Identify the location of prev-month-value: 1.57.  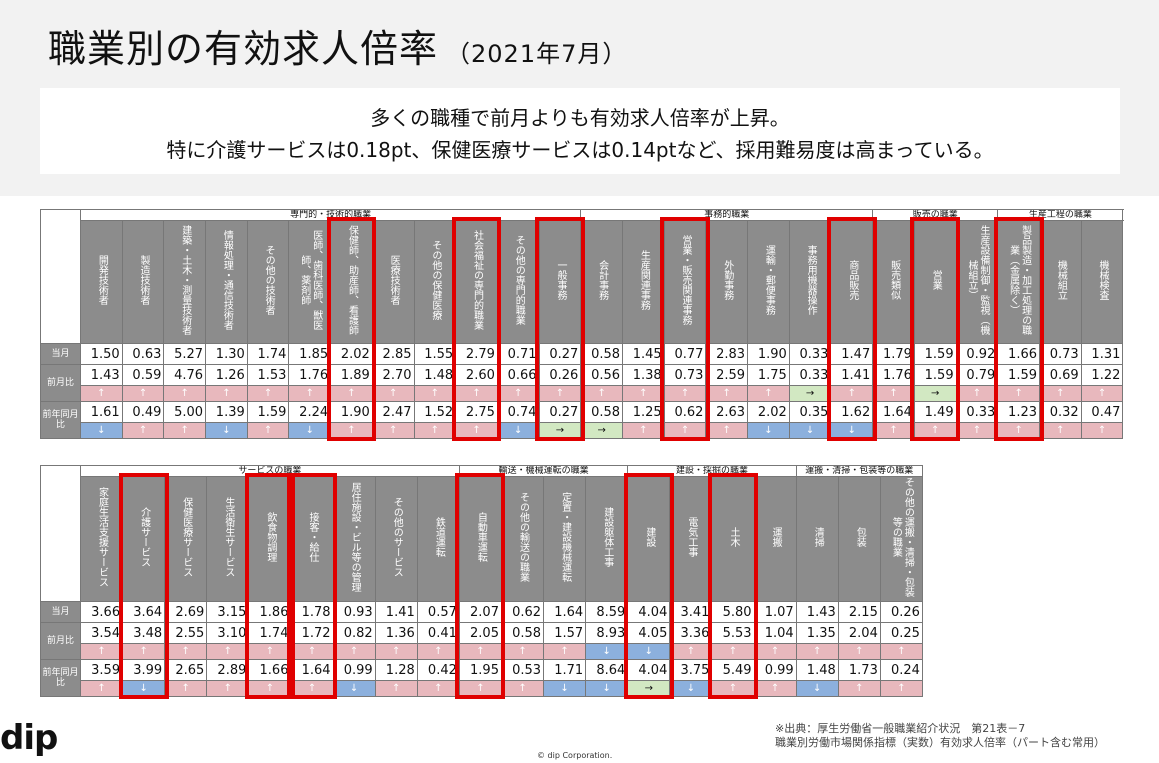
(565, 633).